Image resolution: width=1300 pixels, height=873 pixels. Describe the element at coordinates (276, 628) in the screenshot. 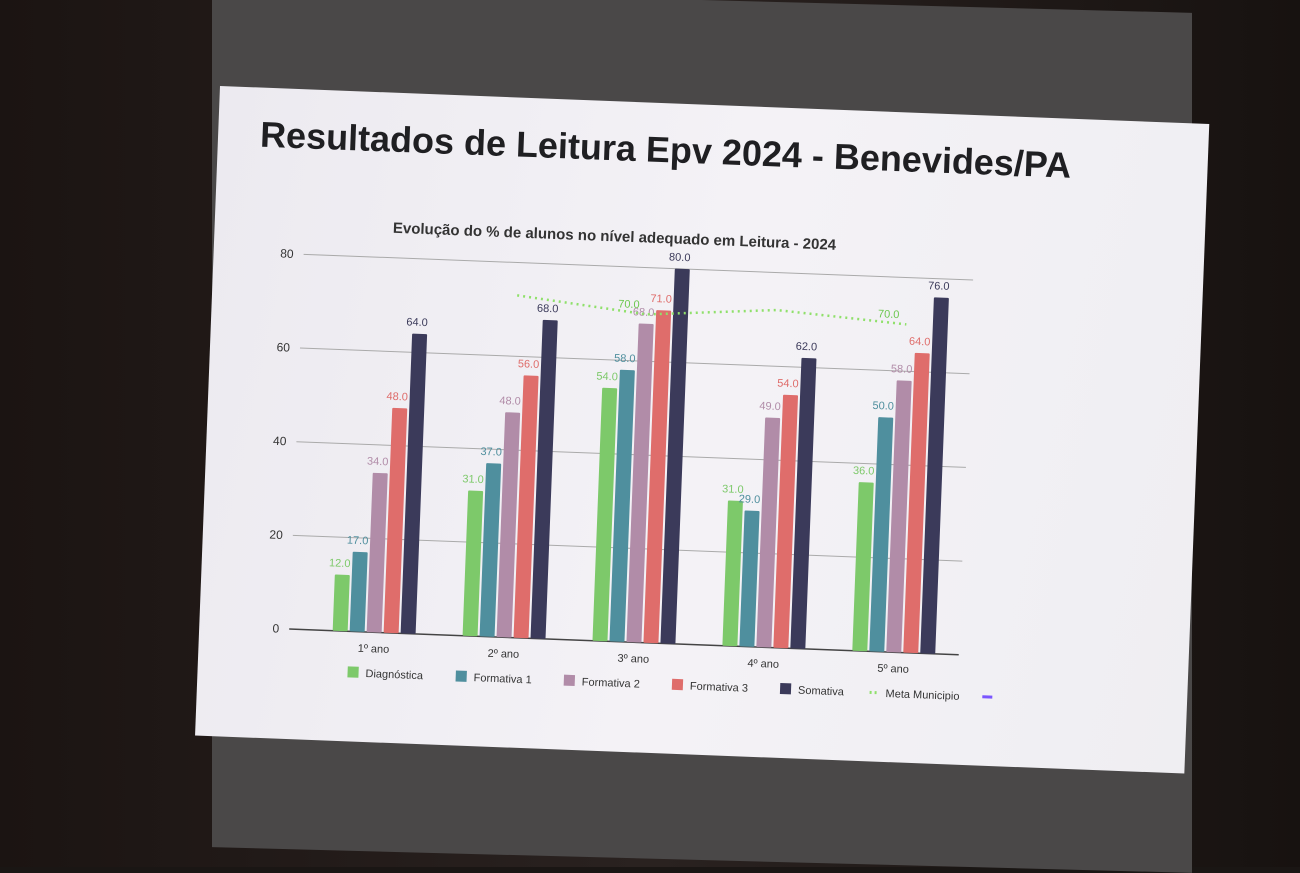

I see `y-tick-label: 0` at that location.